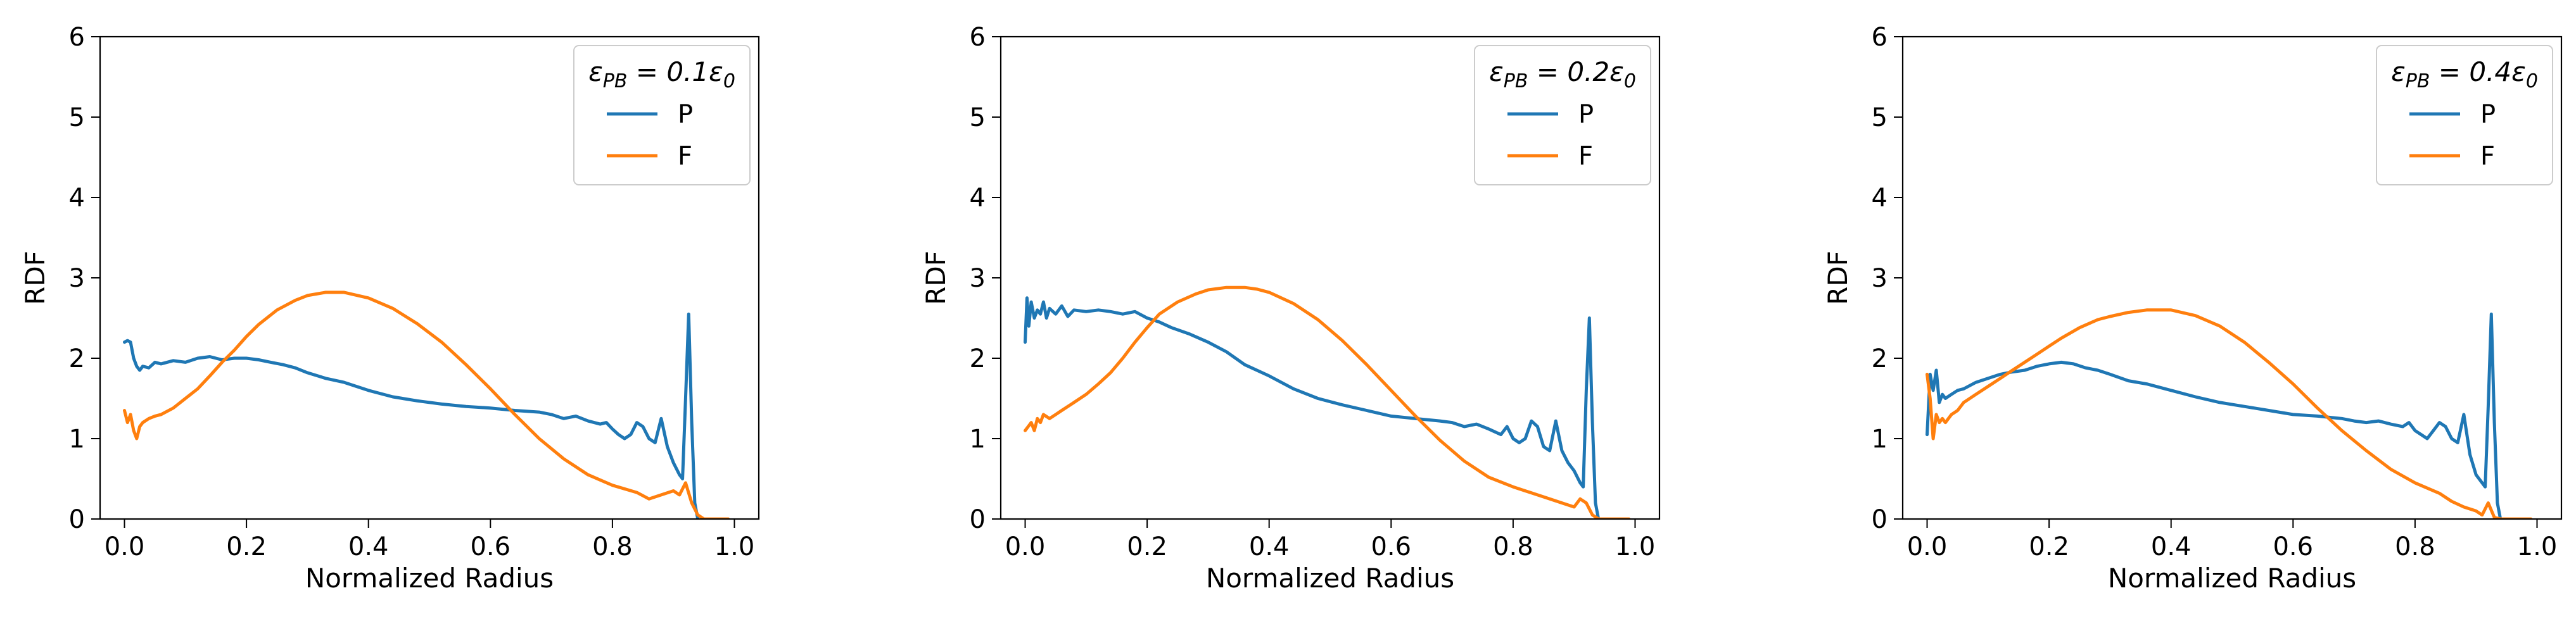  What do you see at coordinates (1563, 74) in the screenshot?
I see `legend-title: εPB = 0.2ε0` at bounding box center [1563, 74].